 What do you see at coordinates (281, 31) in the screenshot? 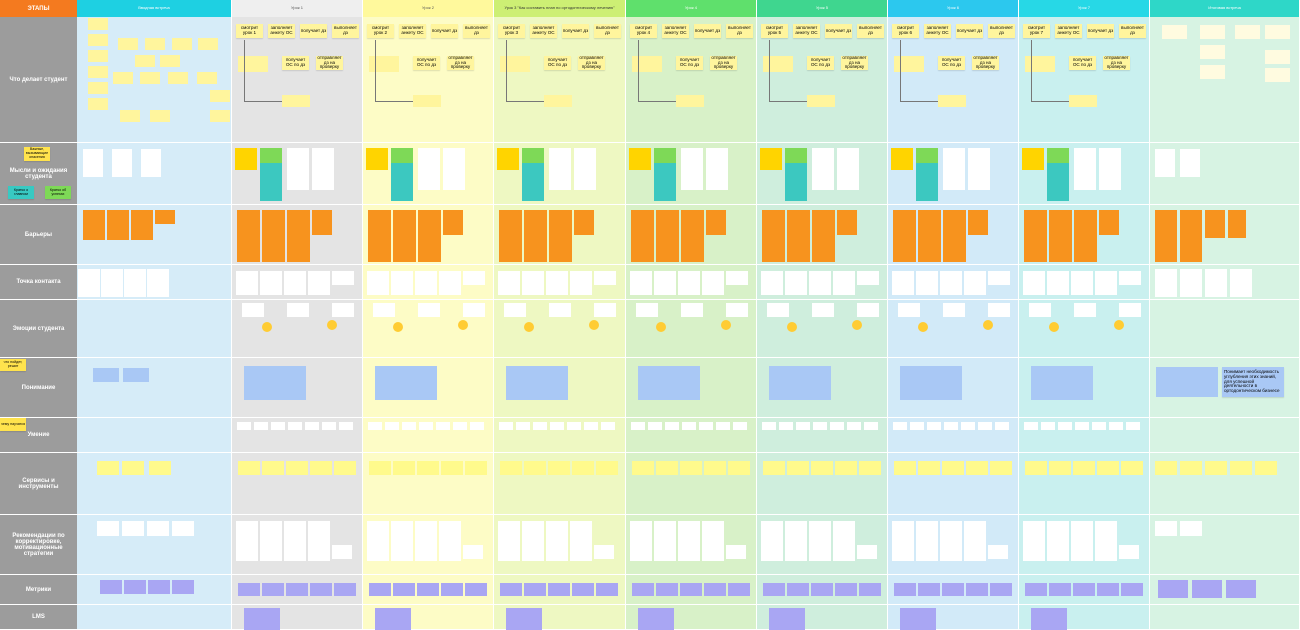
I see `step-note: заполняет анкету ОС` at bounding box center [281, 31].